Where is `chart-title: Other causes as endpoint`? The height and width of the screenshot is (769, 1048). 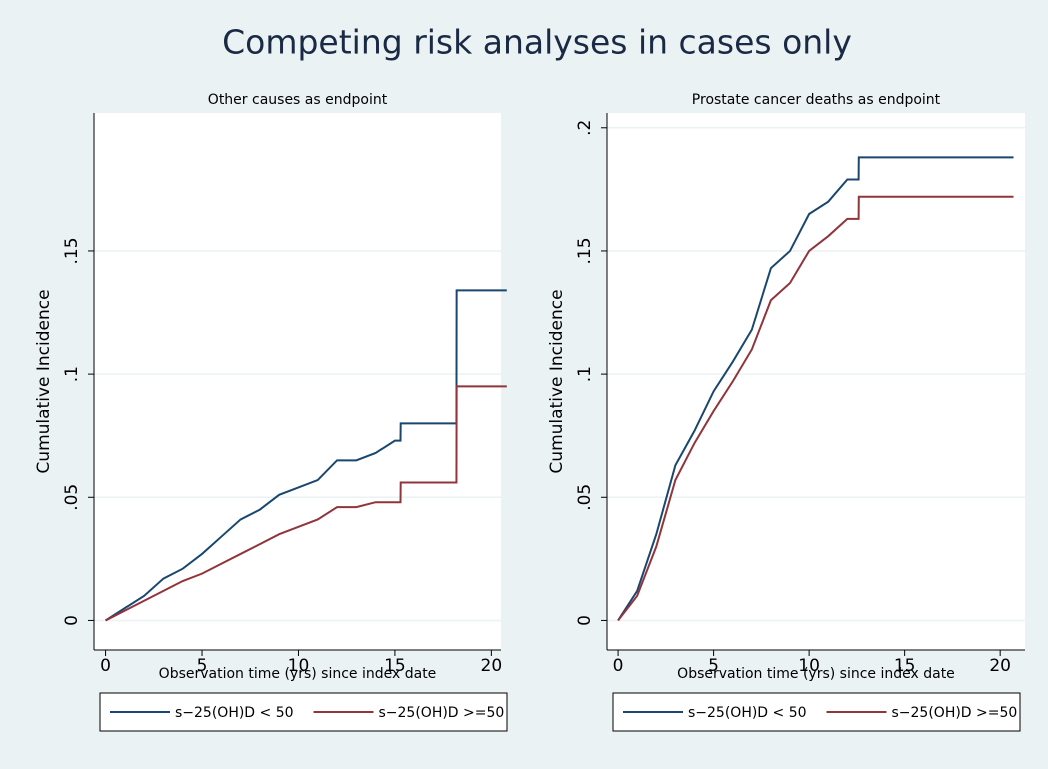 chart-title: Other causes as endpoint is located at coordinates (298, 100).